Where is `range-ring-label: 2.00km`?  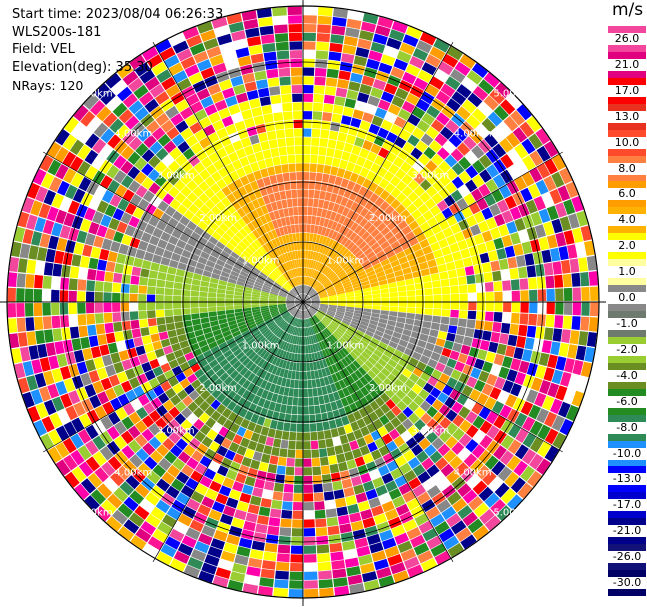 range-ring-label: 2.00km is located at coordinates (388, 218).